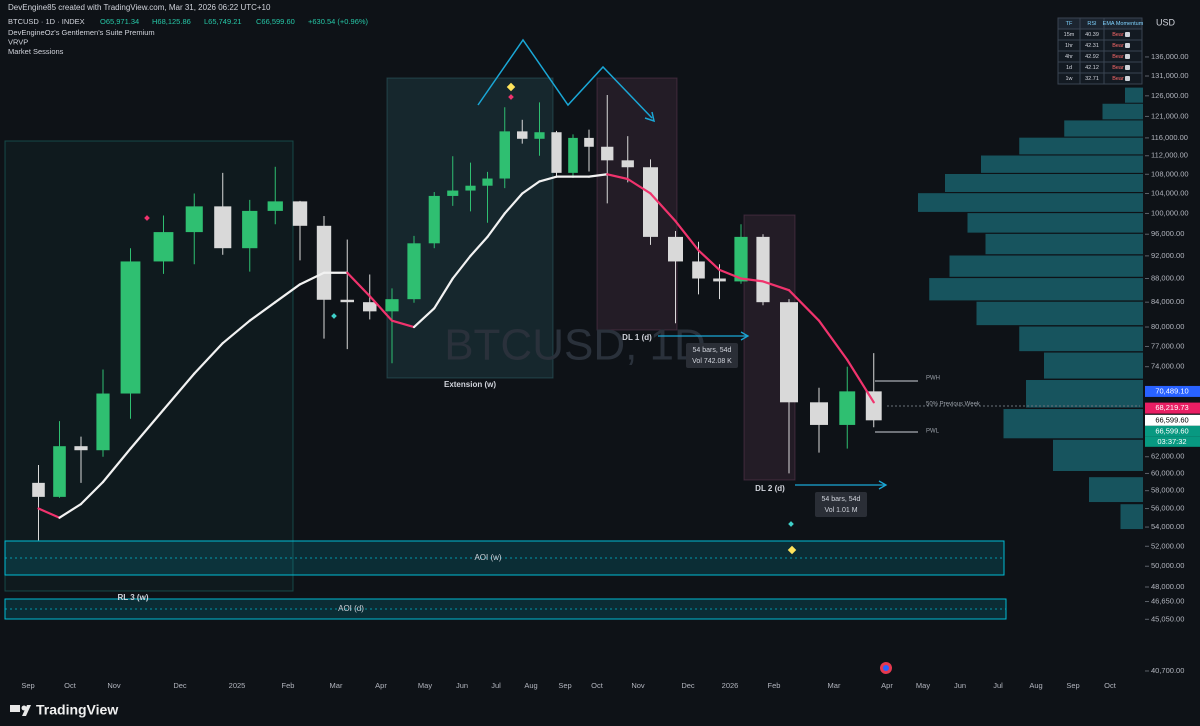 The image size is (1200, 726). Describe the element at coordinates (20, 710) in the screenshot. I see `brand-logo` at that location.